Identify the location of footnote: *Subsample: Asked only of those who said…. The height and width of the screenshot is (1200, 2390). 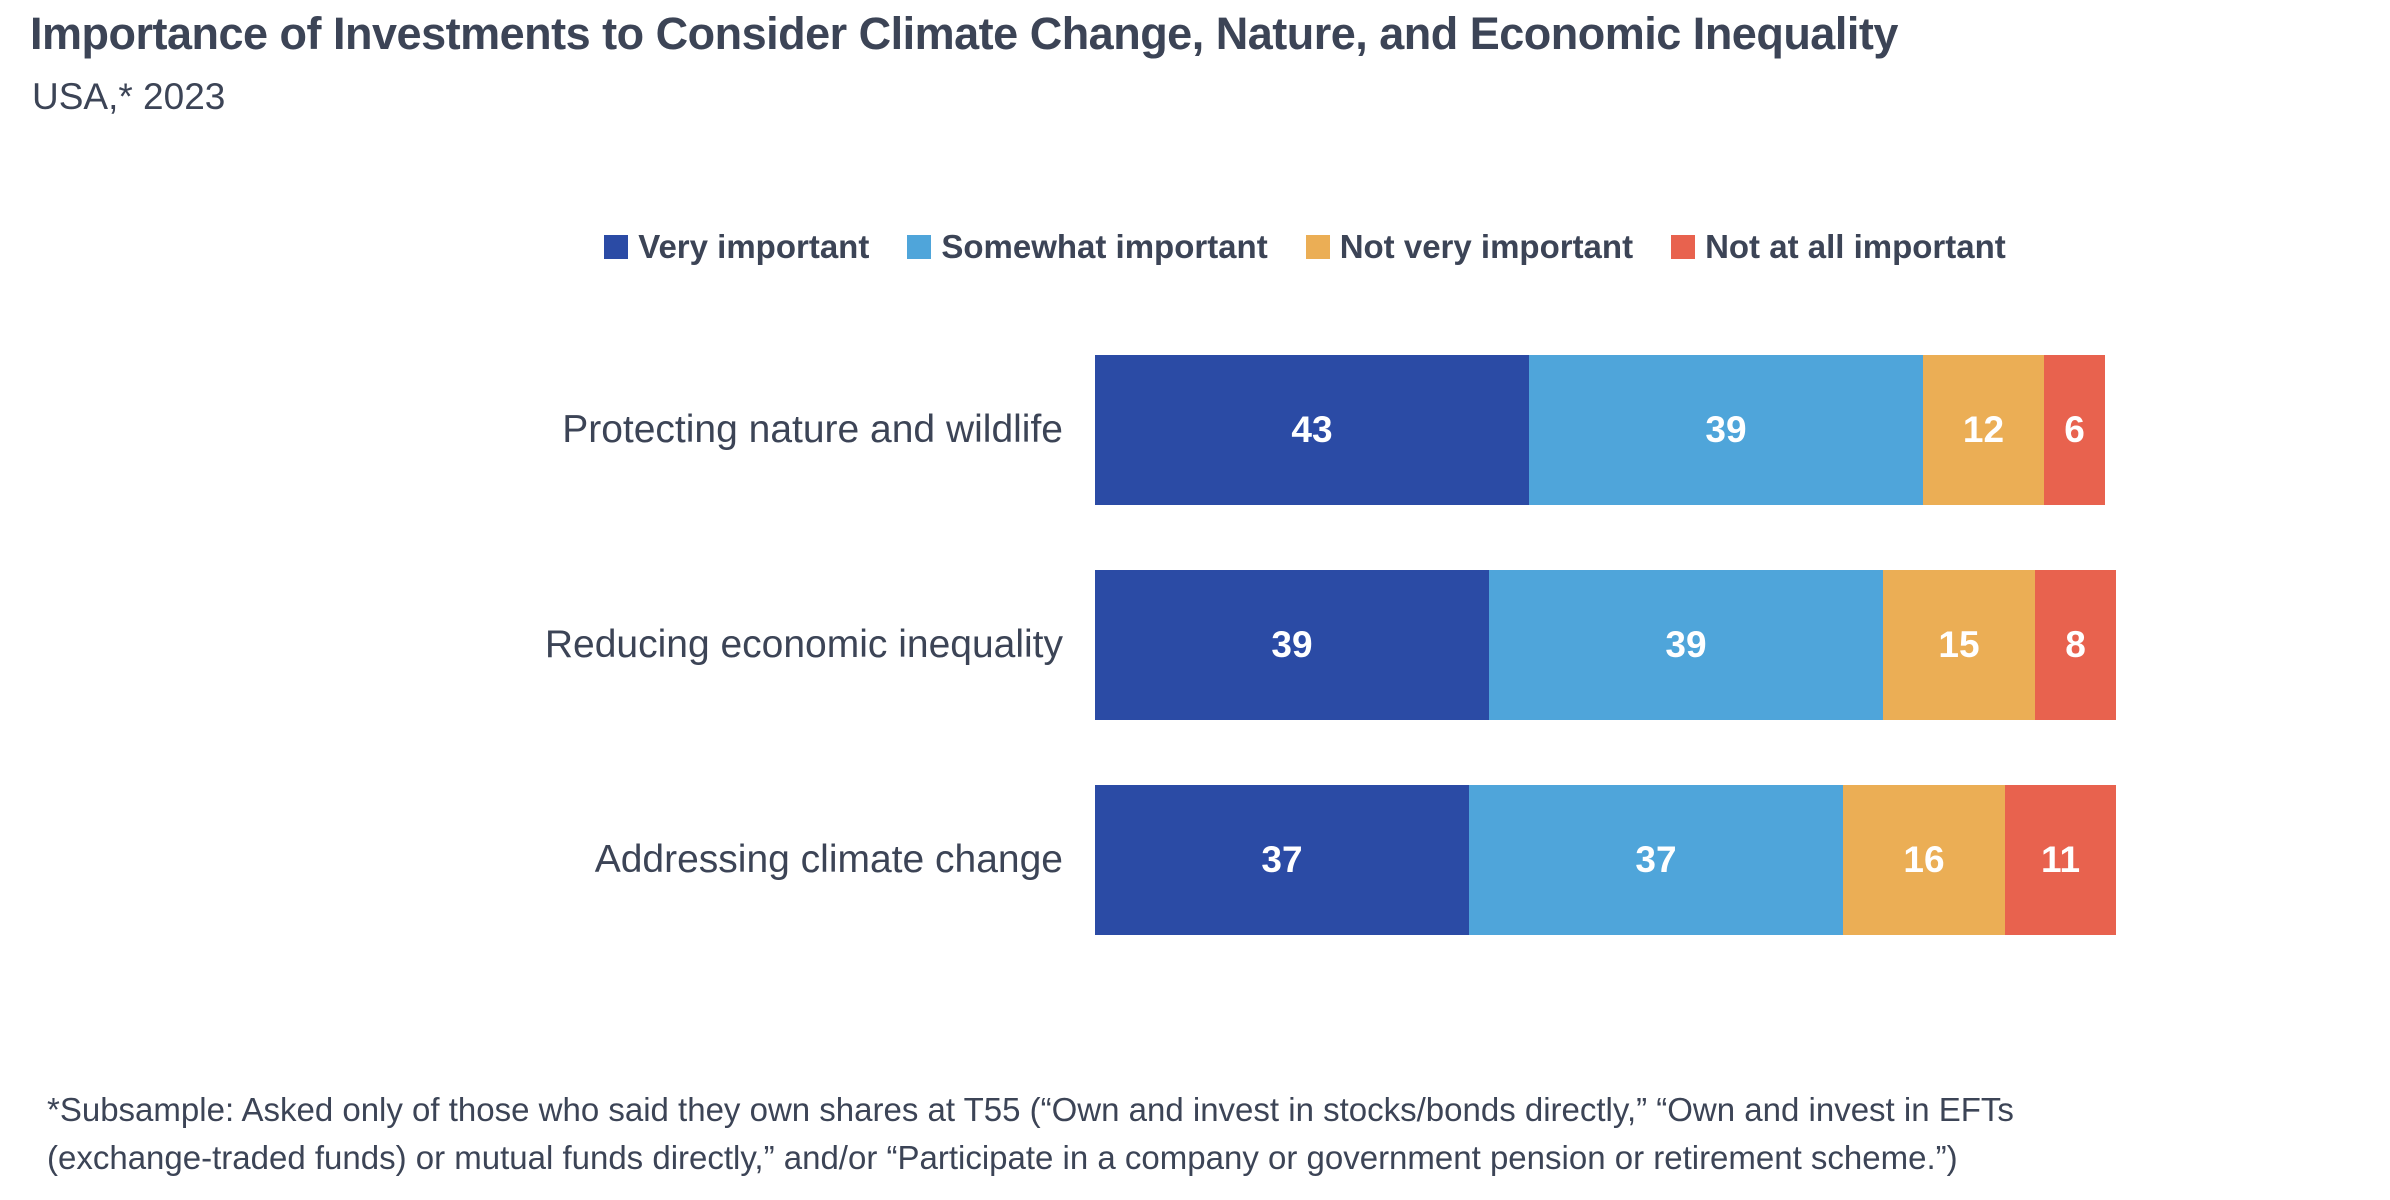
(1030, 1134).